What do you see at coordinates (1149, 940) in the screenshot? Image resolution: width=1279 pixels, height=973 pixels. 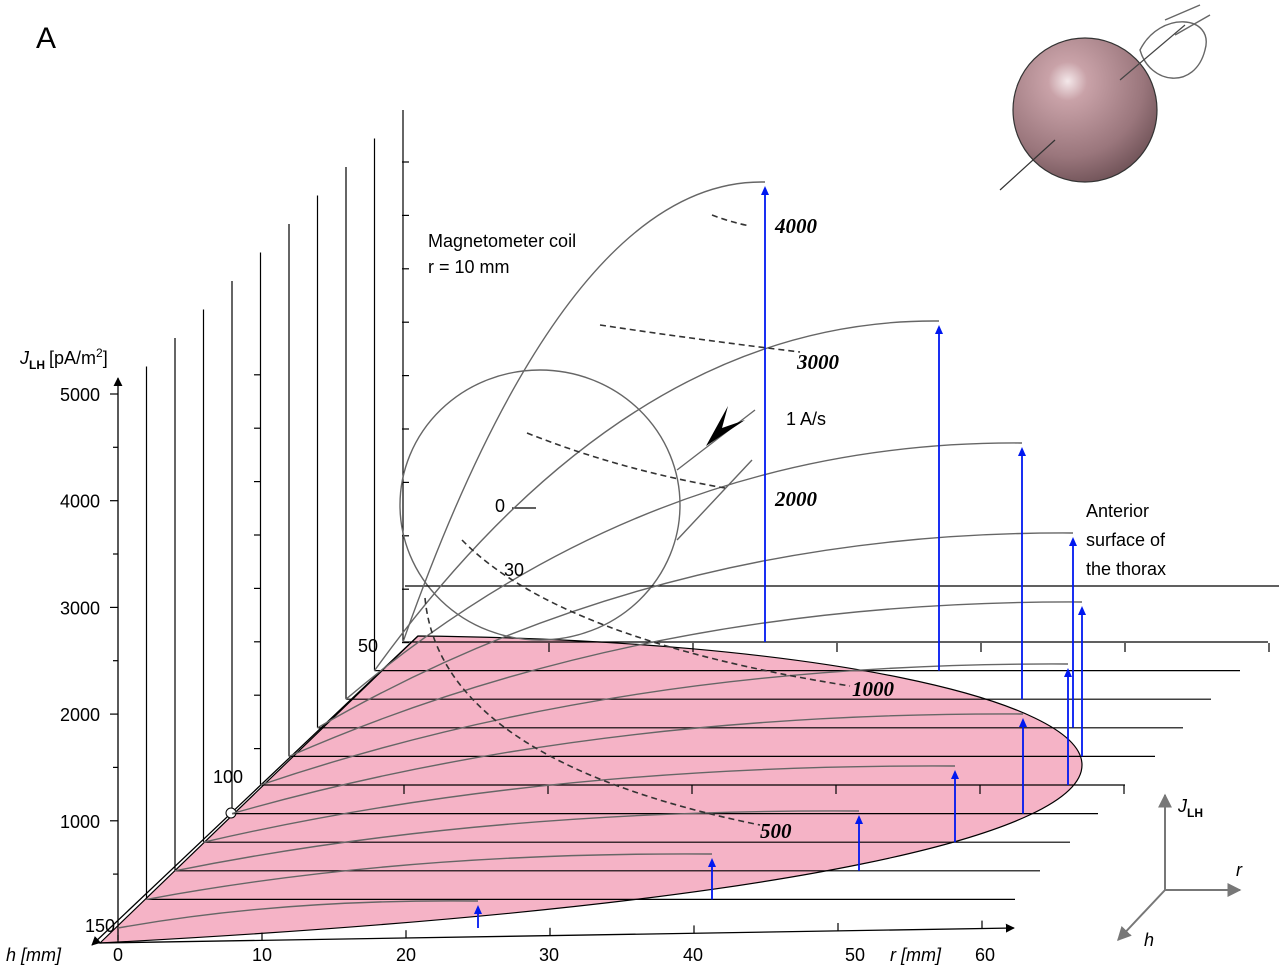 I see `key-label: h` at bounding box center [1149, 940].